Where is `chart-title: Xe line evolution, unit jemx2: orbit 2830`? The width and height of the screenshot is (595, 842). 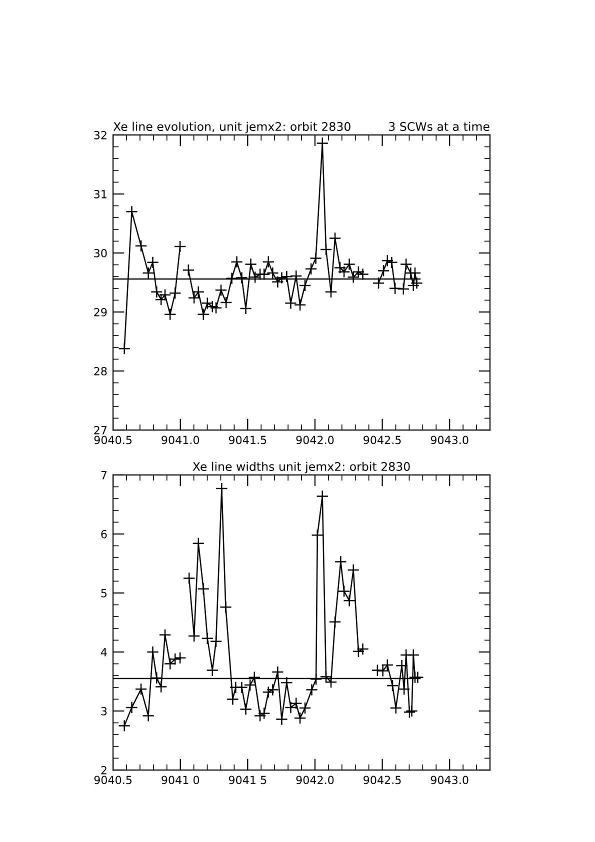
chart-title: Xe line evolution, unit jemx2: orbit 2830 is located at coordinates (231, 128).